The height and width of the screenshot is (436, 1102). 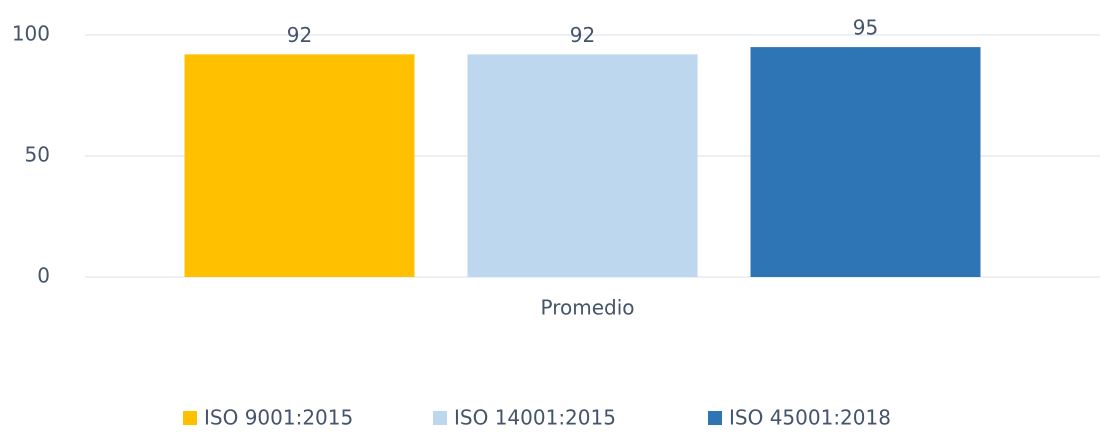 What do you see at coordinates (535, 418) in the screenshot?
I see `legend-label: ISO 14001:2015` at bounding box center [535, 418].